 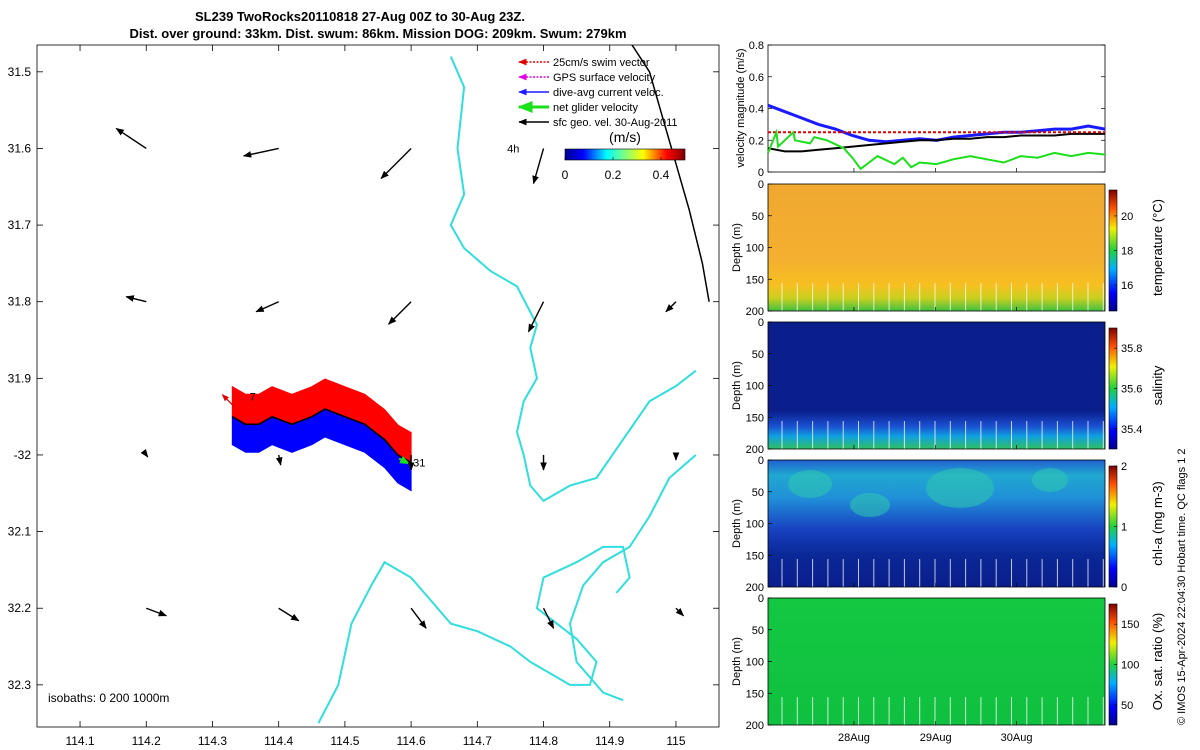 I want to click on velocity-y-tick-label: 0.2, so click(x=756, y=141).